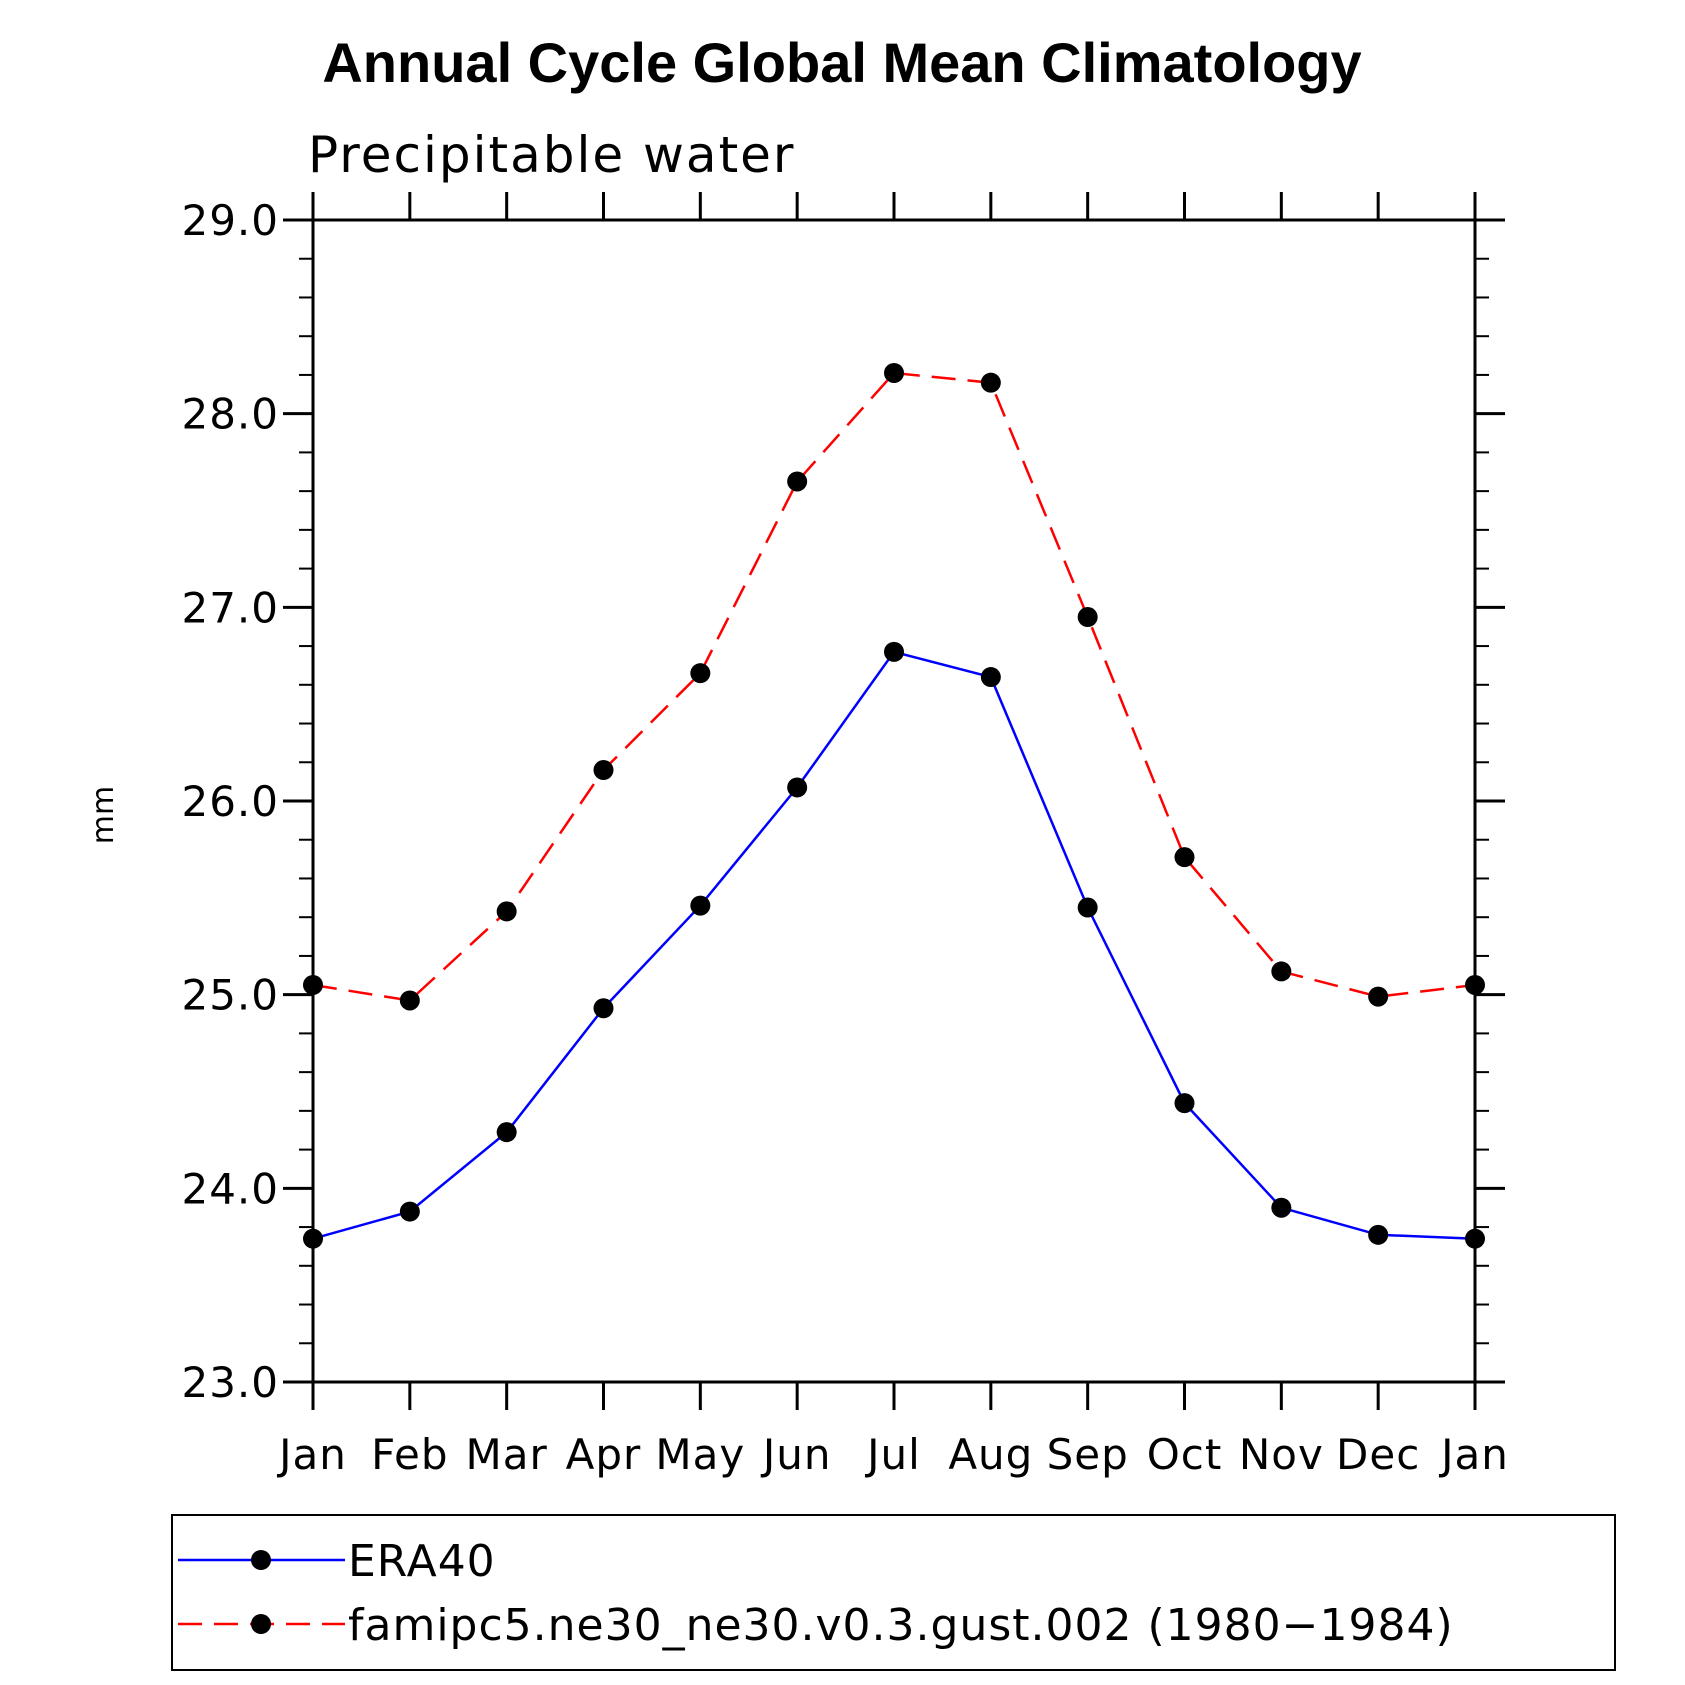  What do you see at coordinates (230, 607) in the screenshot?
I see `y-tick-label: 27.0` at bounding box center [230, 607].